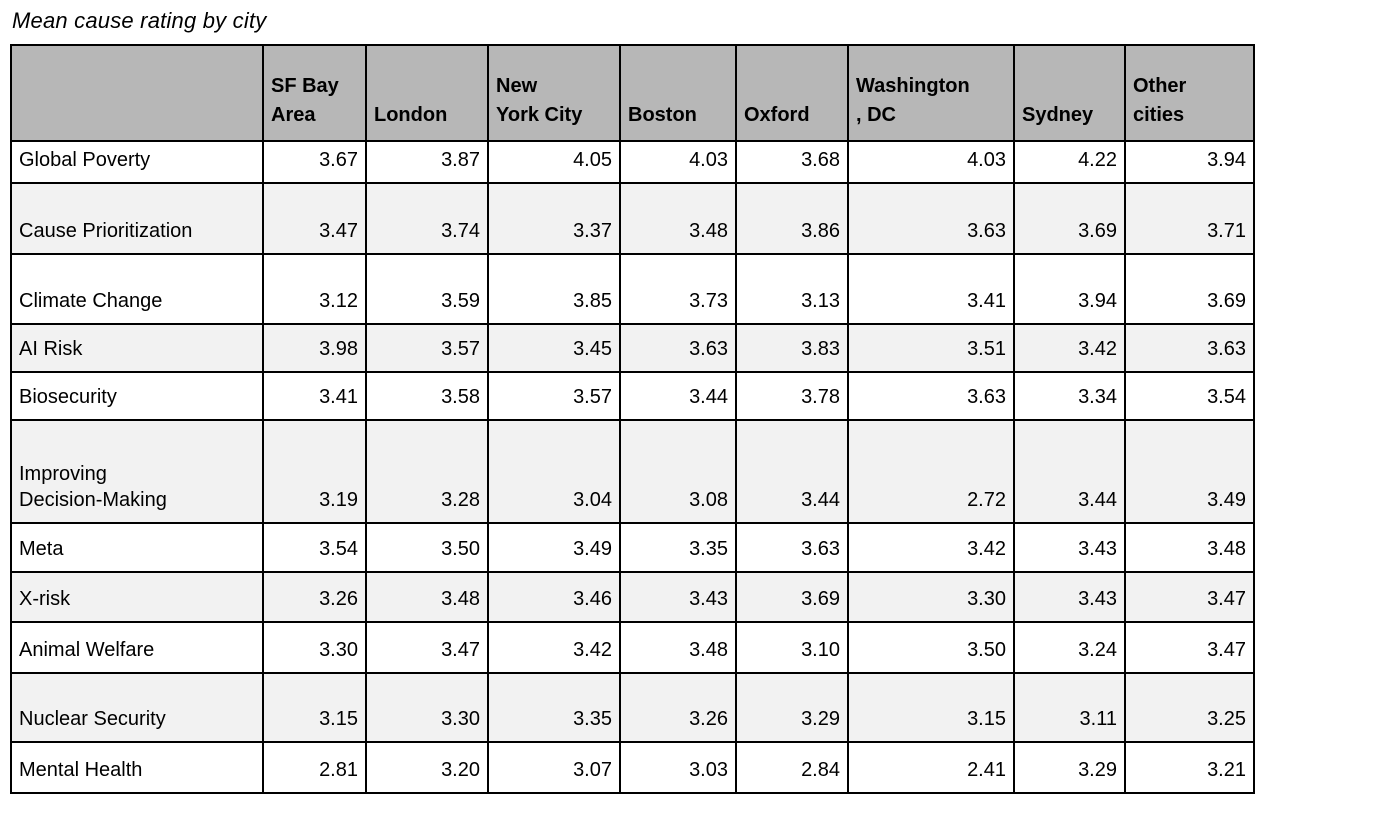  What do you see at coordinates (792, 348) in the screenshot?
I see `rating-cell: 3.83` at bounding box center [792, 348].